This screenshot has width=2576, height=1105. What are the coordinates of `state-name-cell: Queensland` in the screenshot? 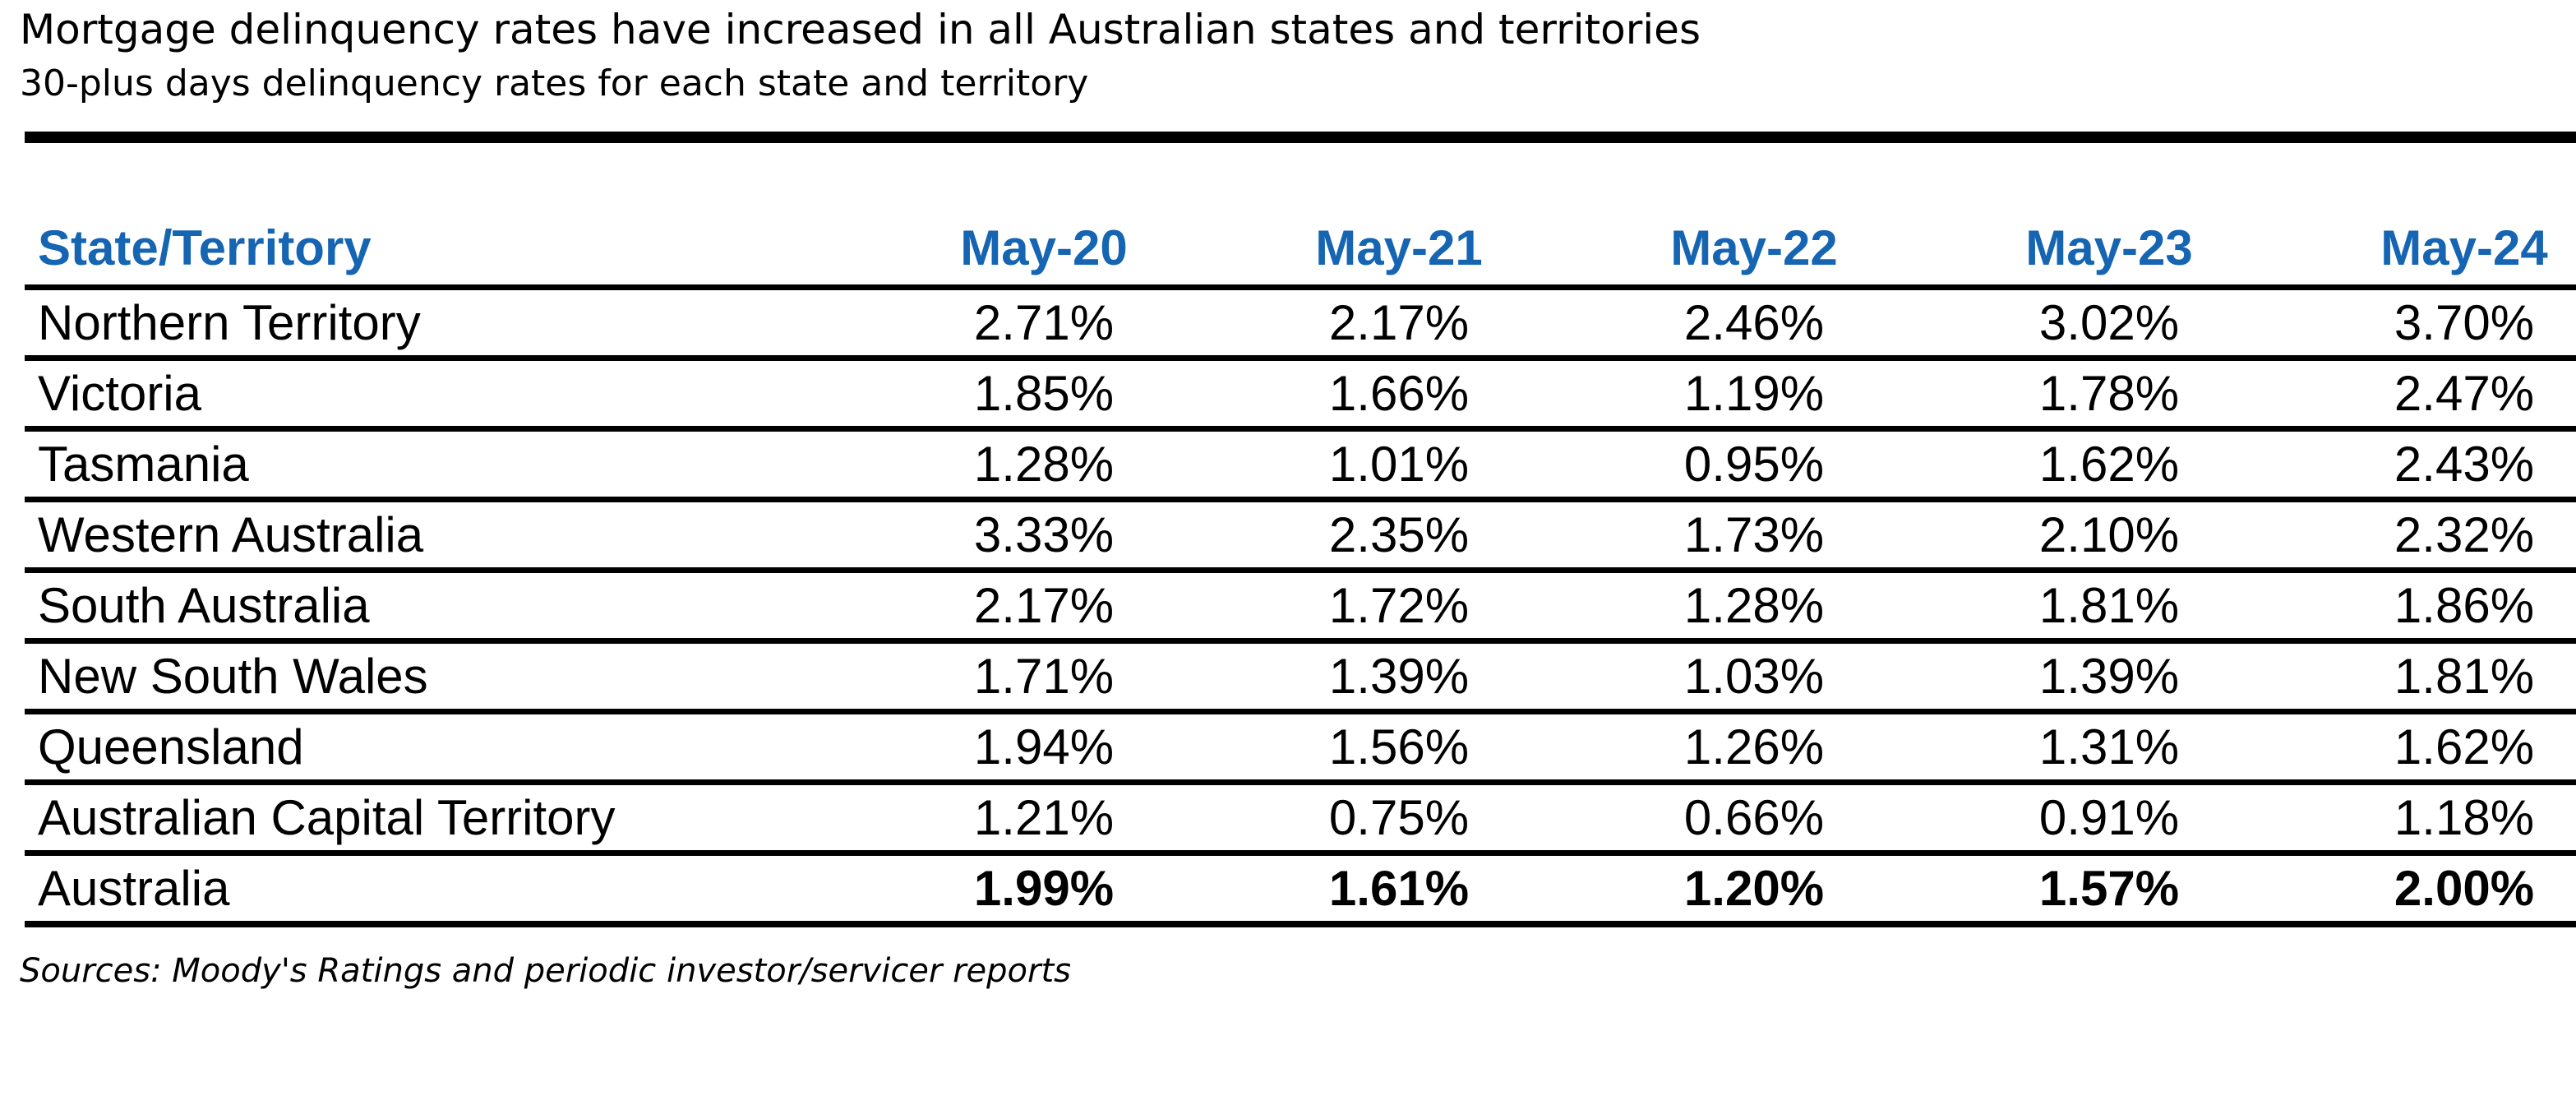 It's located at (445, 748).